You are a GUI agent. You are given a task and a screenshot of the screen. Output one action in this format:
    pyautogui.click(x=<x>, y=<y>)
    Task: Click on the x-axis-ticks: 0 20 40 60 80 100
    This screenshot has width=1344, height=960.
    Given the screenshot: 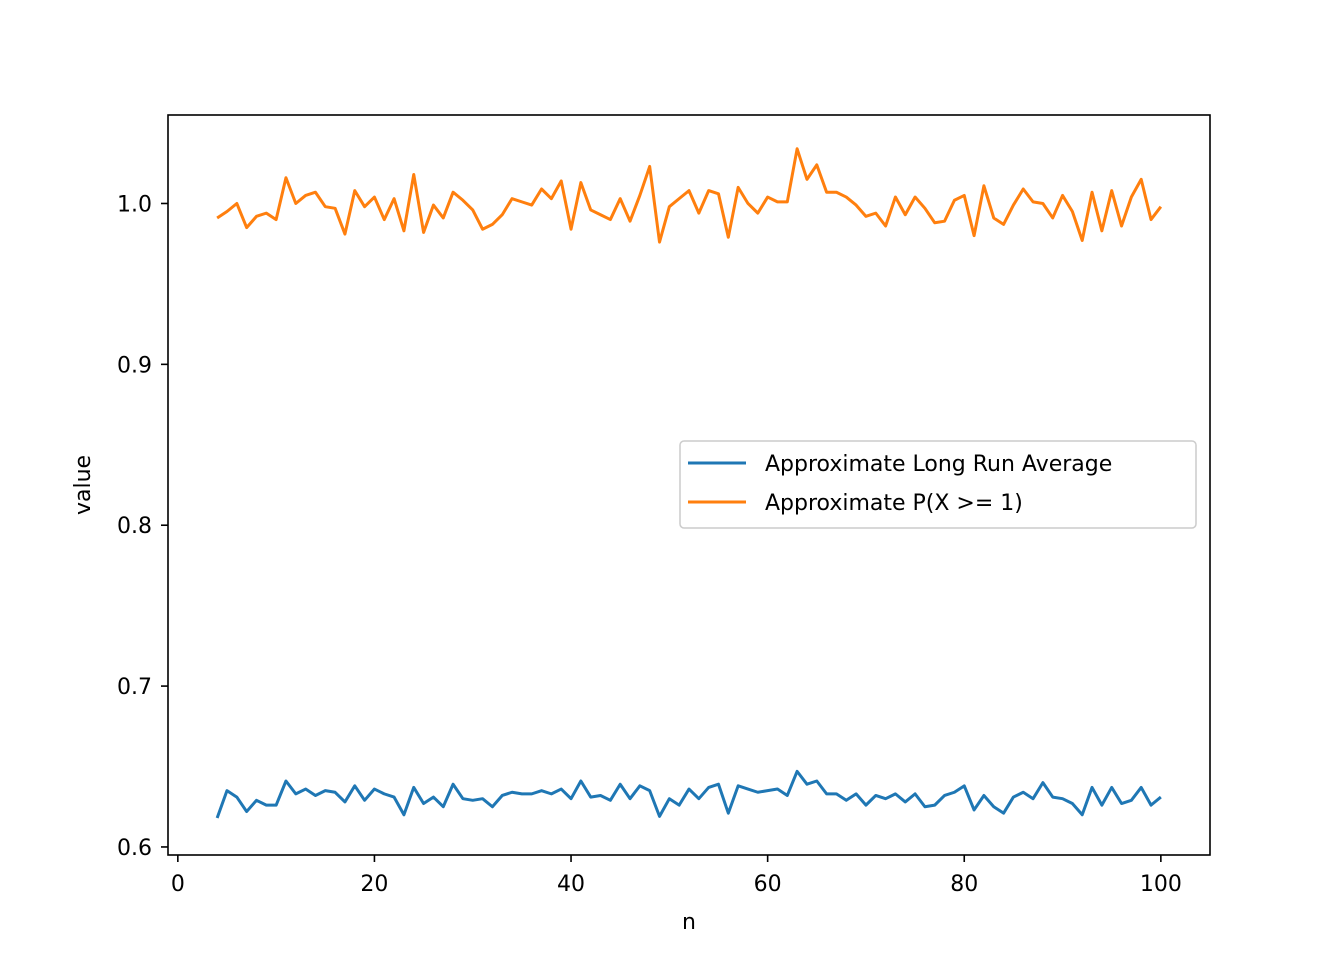 What is the action you would take?
    pyautogui.click(x=676, y=876)
    